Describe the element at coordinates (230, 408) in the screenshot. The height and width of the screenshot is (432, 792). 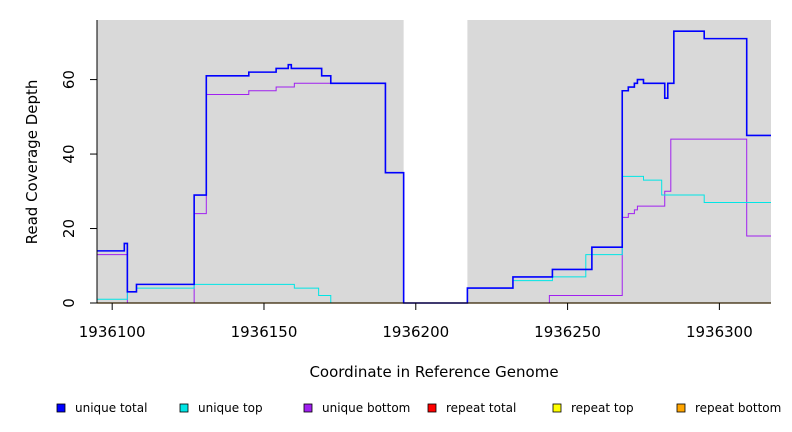
I see `legend-label: unique top` at that location.